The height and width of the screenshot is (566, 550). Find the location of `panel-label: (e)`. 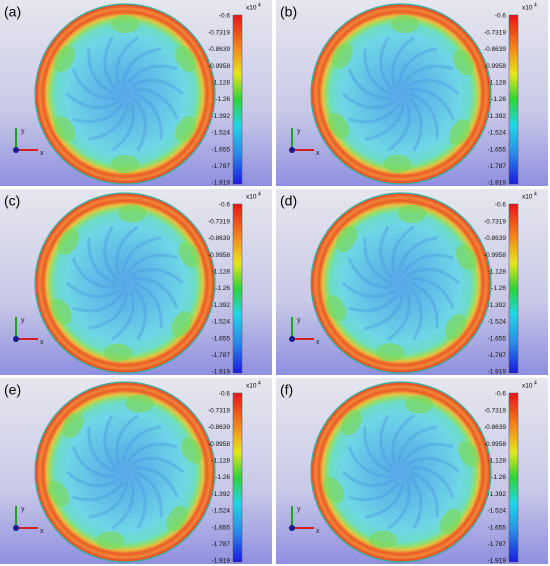

panel-label: (e) is located at coordinates (12, 390).